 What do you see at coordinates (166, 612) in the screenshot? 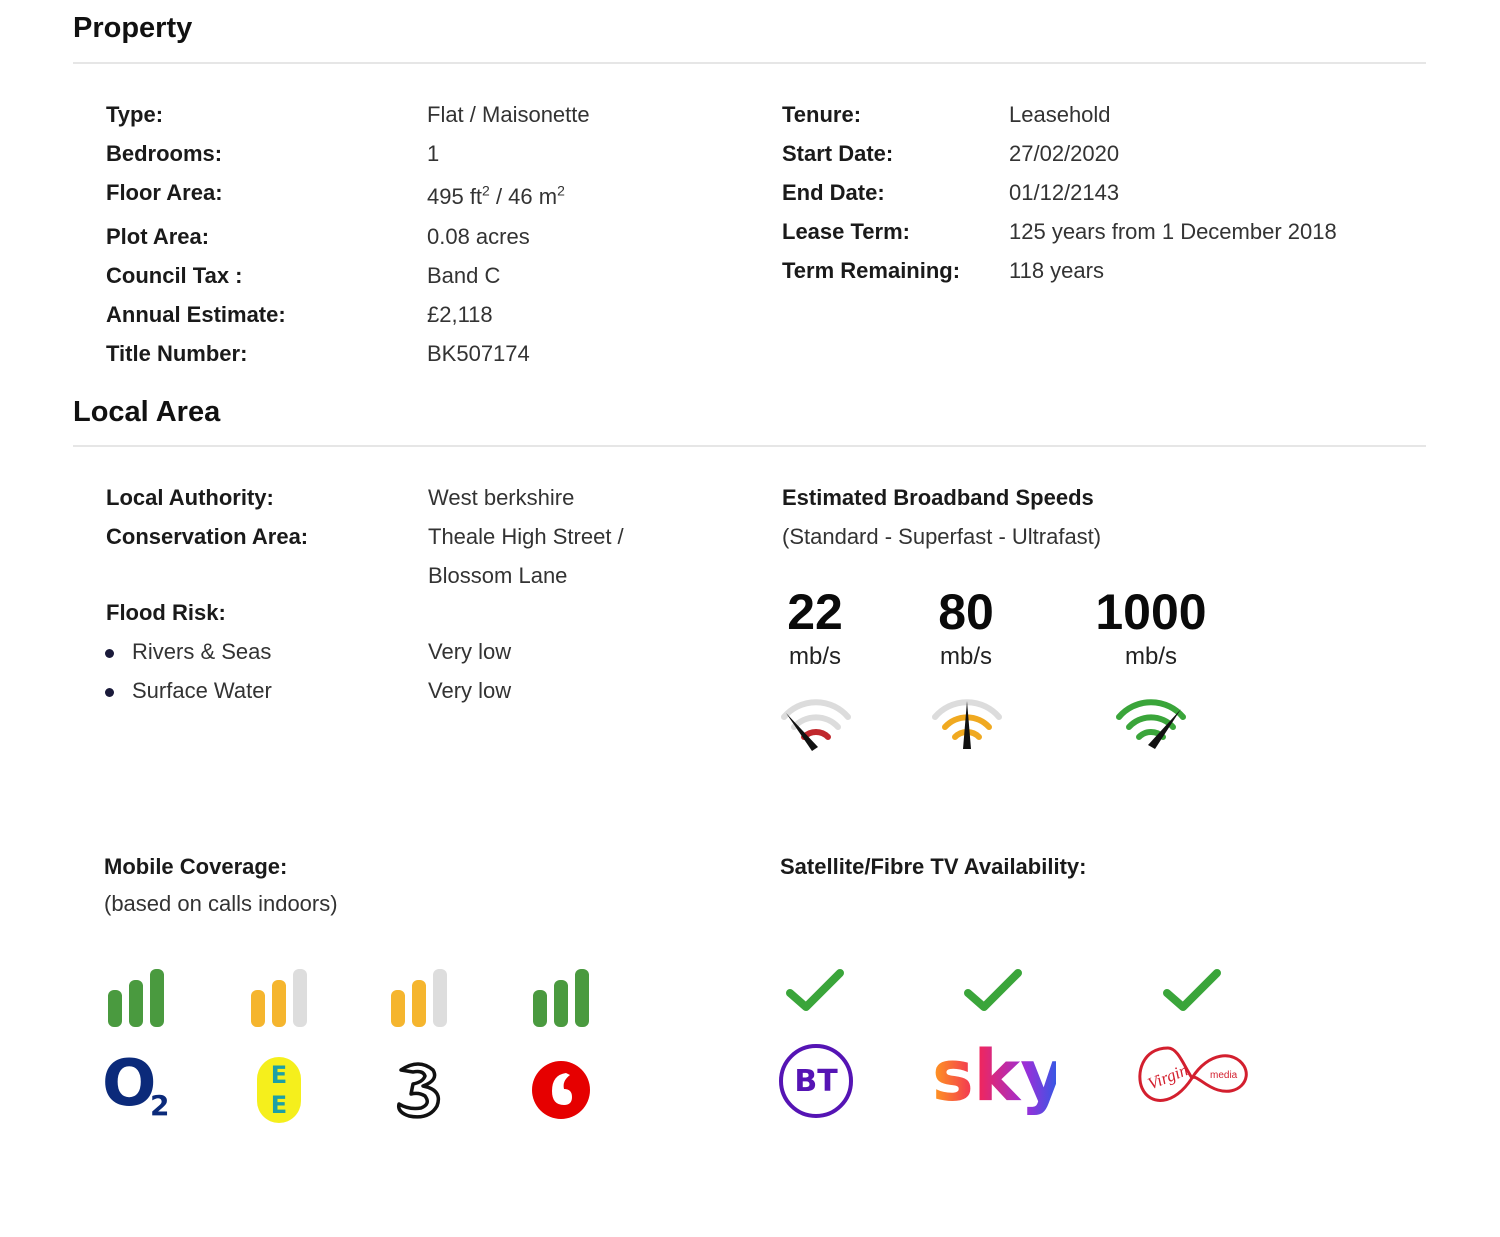
I see `flood-risk-label: Flood Risk:` at bounding box center [166, 612].